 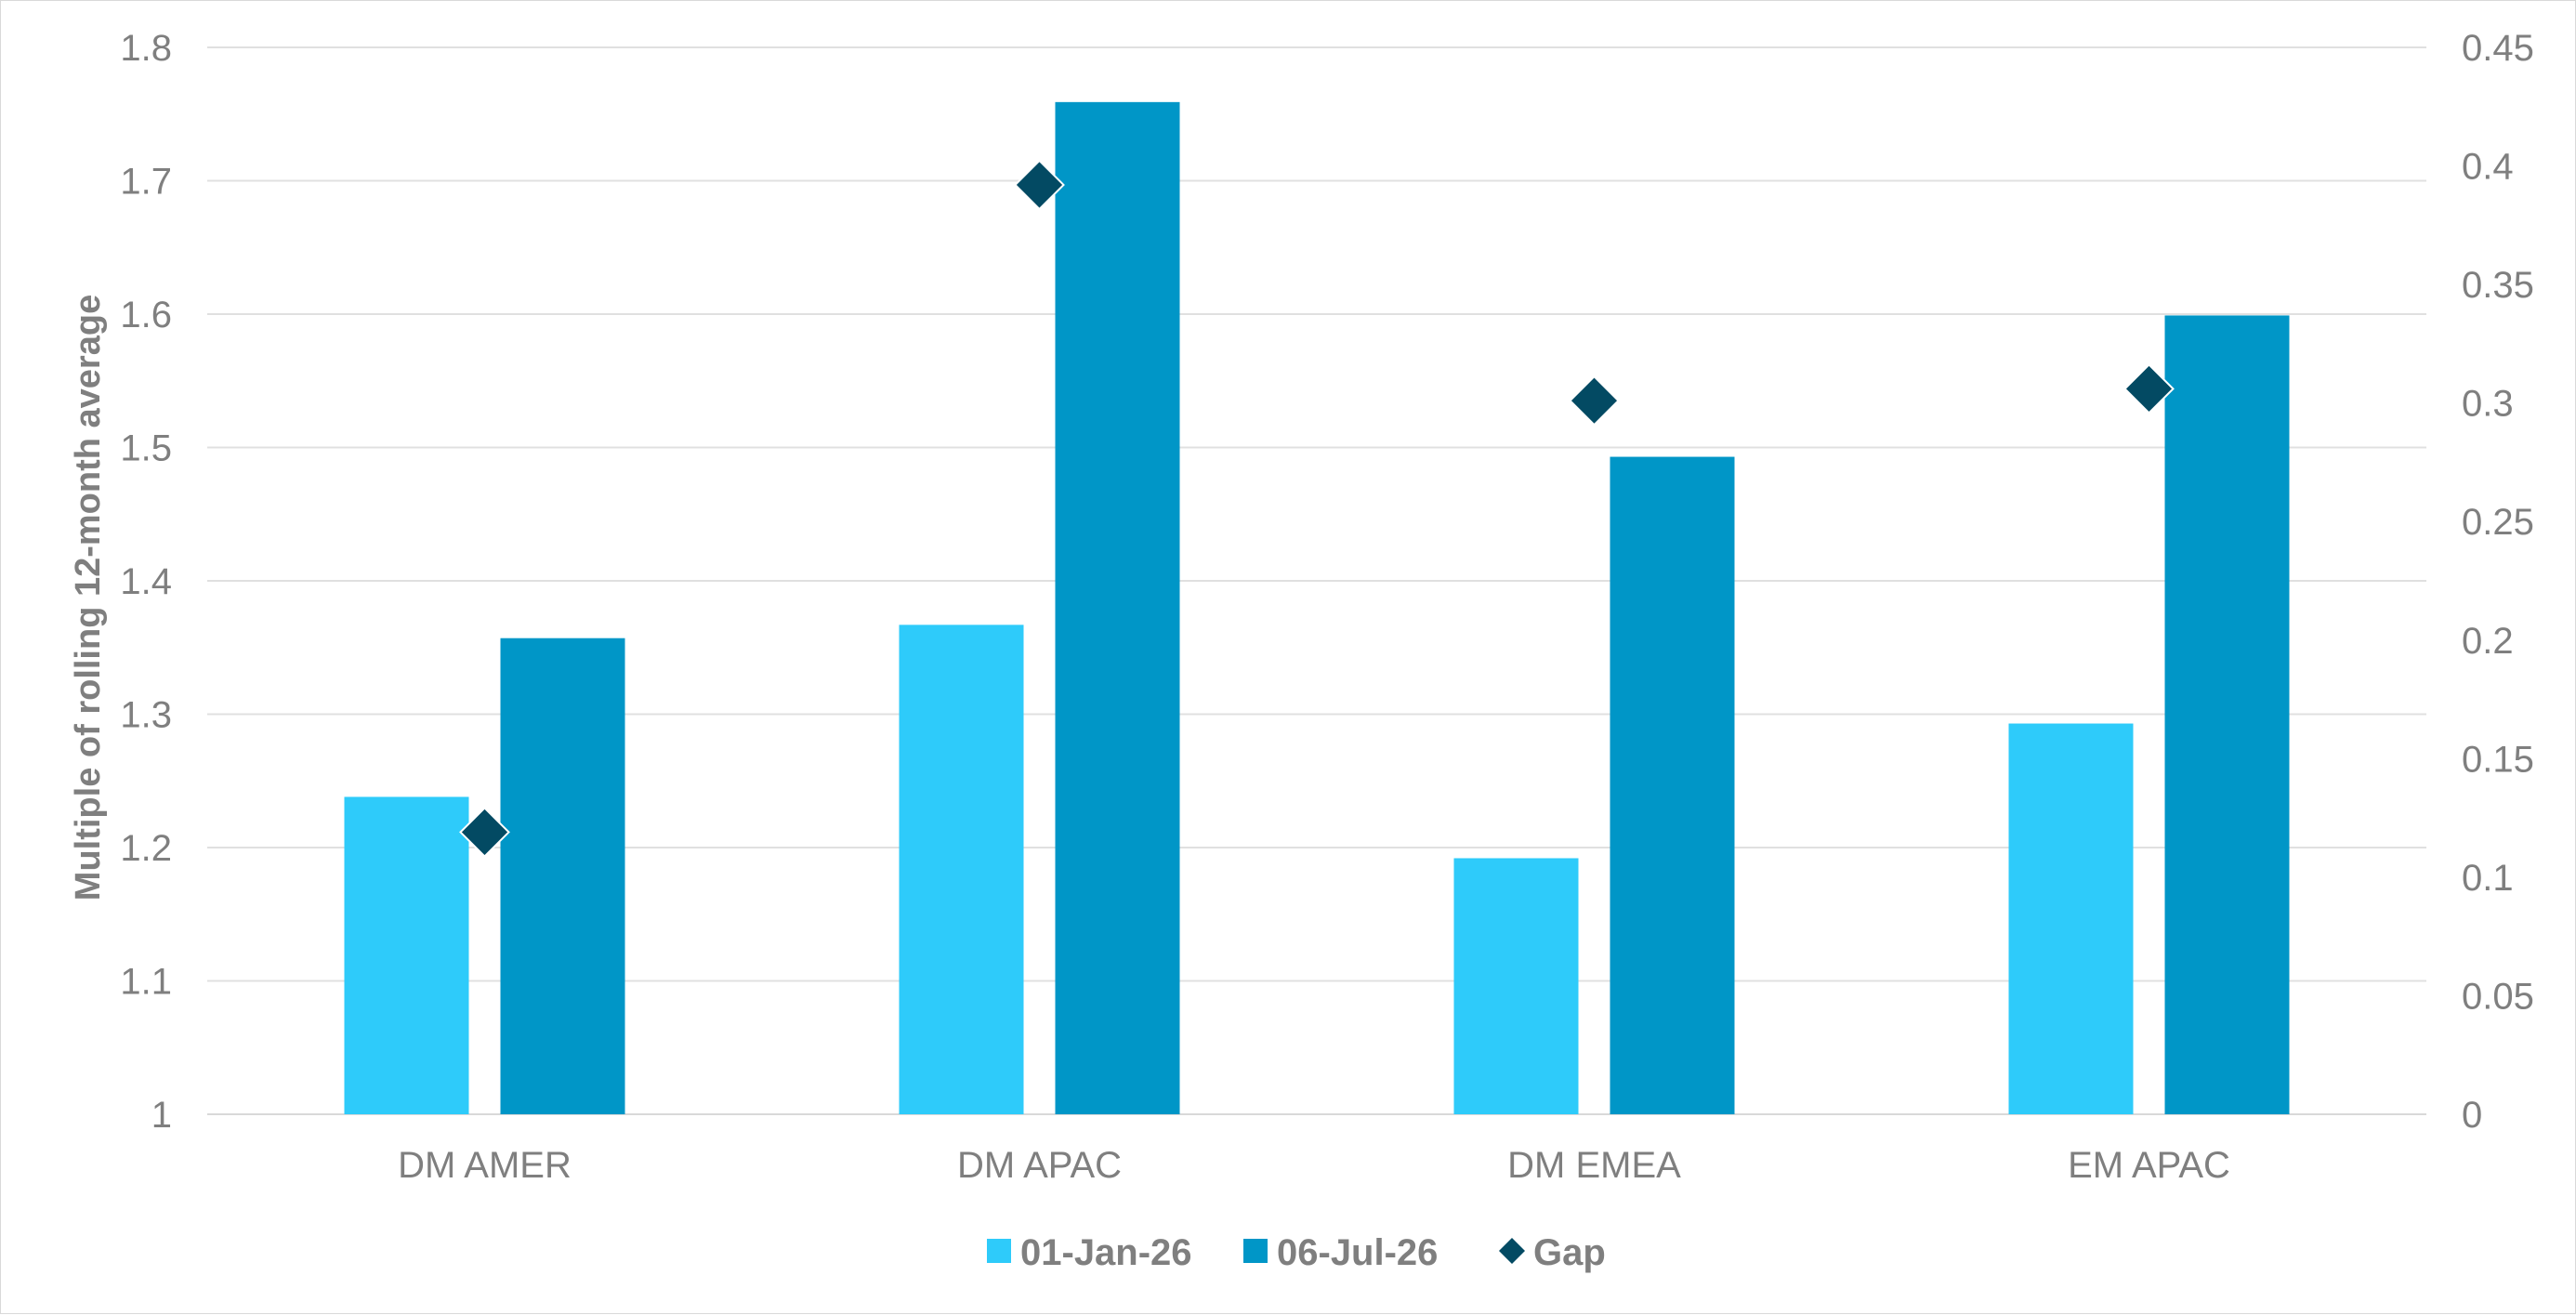 What do you see at coordinates (161, 1115) in the screenshot?
I see `y-tick-label: 1` at bounding box center [161, 1115].